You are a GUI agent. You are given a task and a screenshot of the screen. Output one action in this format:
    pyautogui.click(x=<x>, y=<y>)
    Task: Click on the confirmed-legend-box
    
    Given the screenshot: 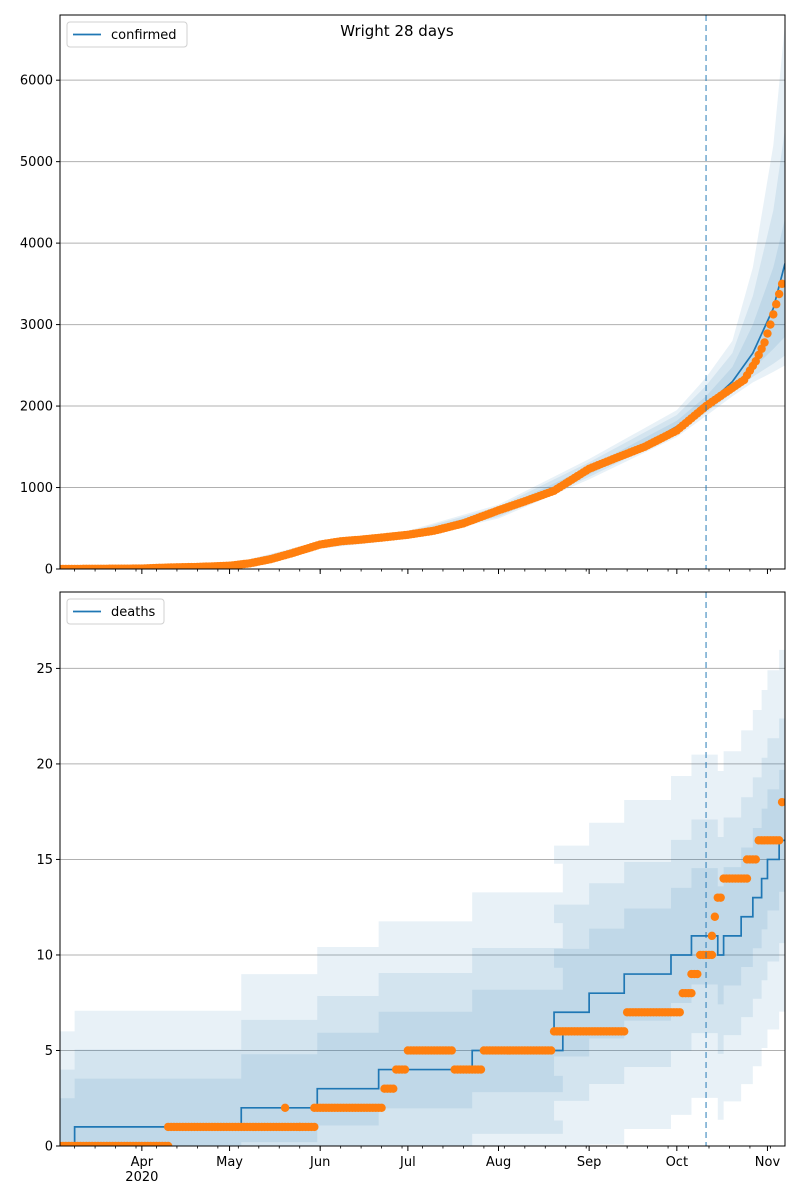 What is the action you would take?
    pyautogui.click(x=127, y=34)
    